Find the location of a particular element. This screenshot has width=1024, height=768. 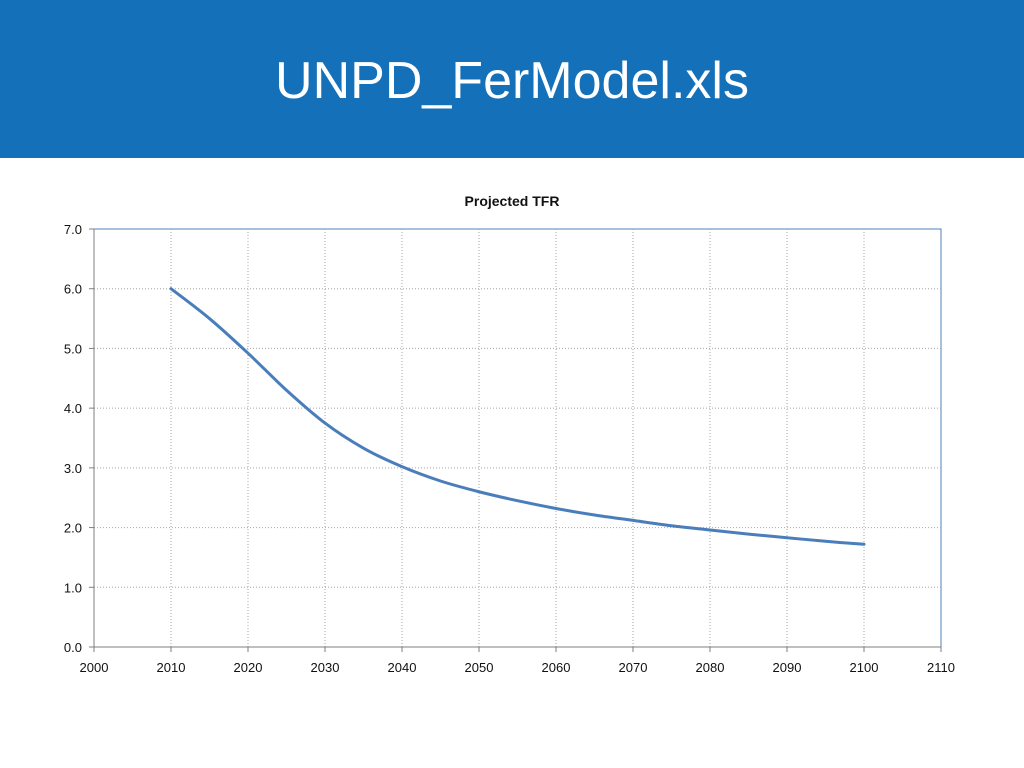

x-tick-label: 2010 is located at coordinates (171, 667).